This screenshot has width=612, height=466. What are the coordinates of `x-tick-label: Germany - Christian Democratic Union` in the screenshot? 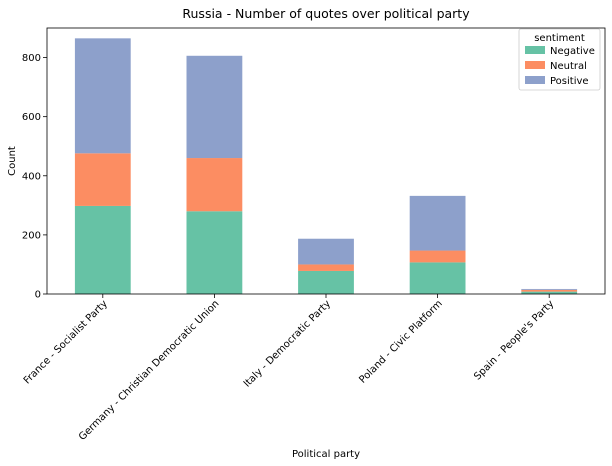 It's located at (149, 370).